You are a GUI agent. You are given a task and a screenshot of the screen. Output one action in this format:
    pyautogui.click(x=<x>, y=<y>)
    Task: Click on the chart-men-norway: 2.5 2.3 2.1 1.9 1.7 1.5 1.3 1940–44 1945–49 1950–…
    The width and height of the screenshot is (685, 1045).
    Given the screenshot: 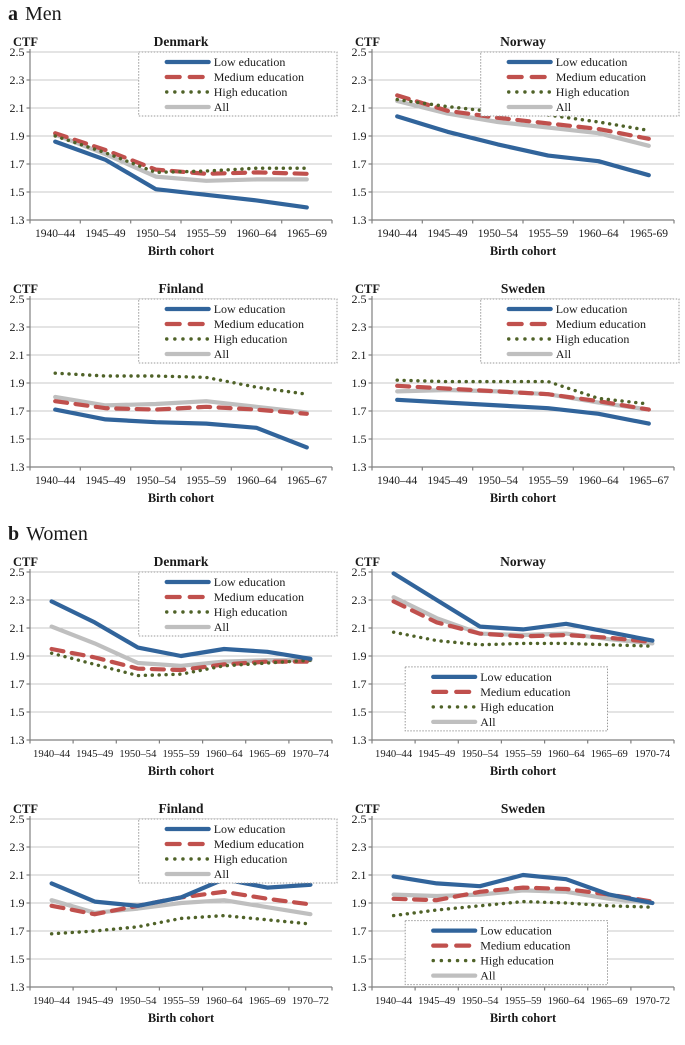 What is the action you would take?
    pyautogui.click(x=513, y=149)
    